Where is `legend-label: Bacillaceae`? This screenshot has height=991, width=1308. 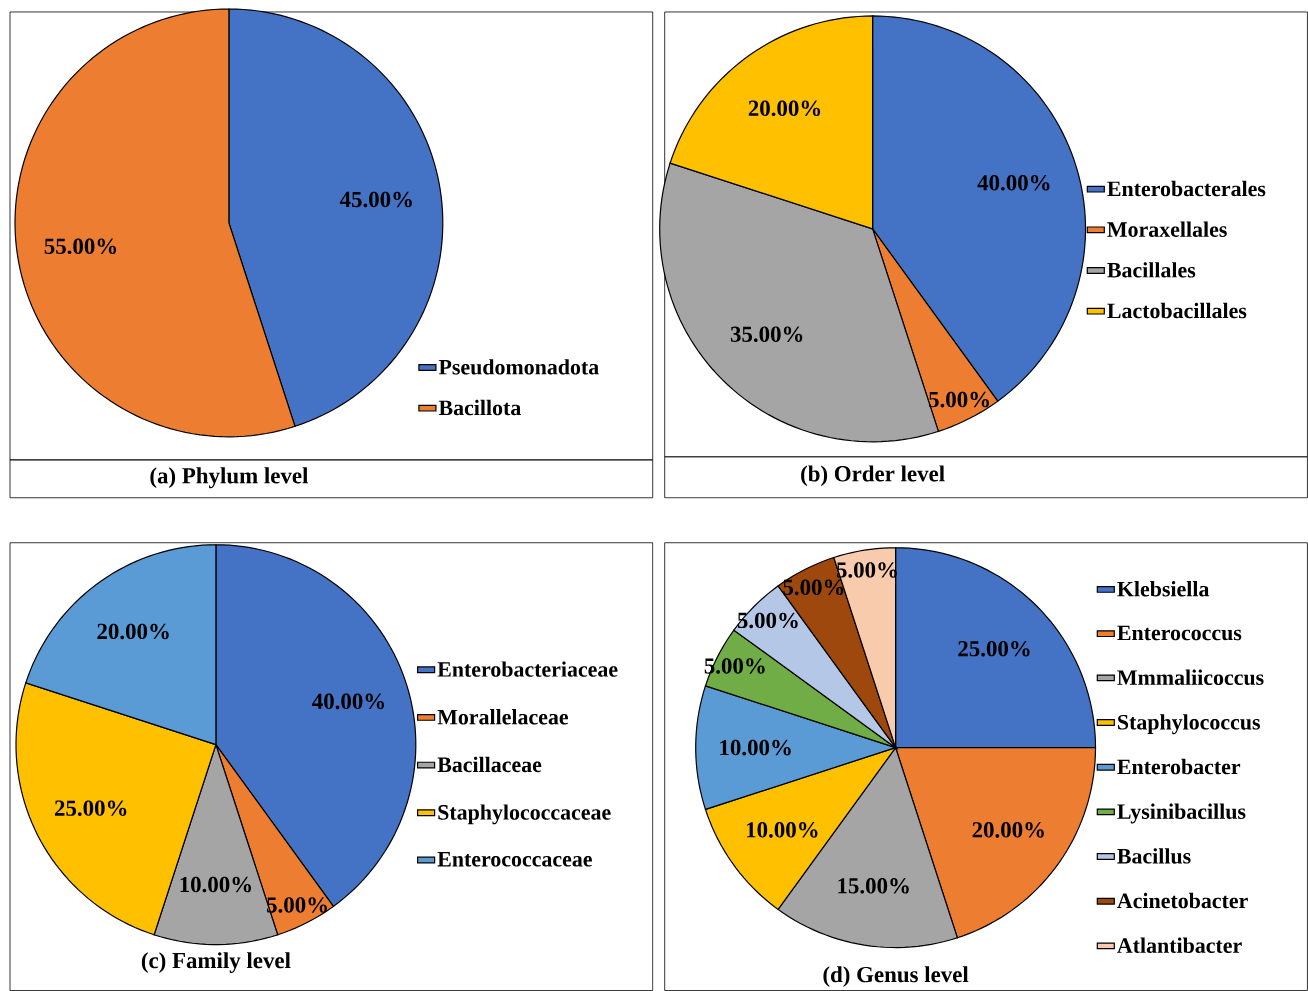
legend-label: Bacillaceae is located at coordinates (489, 764).